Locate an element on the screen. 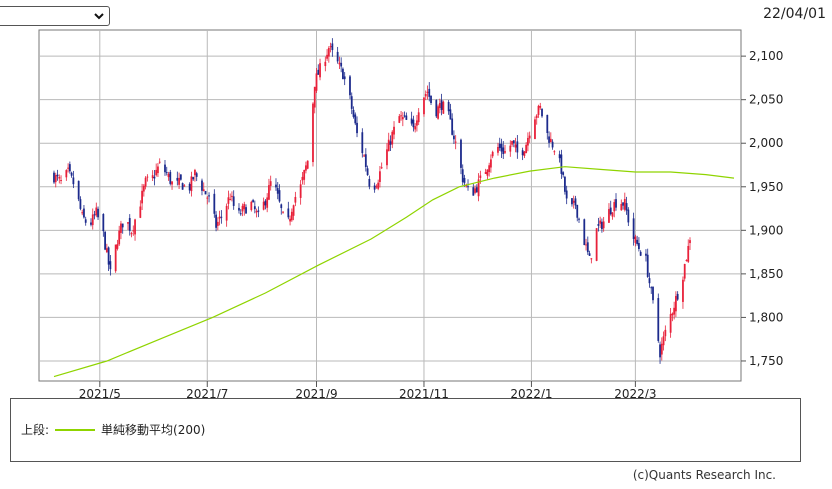  period-select is located at coordinates (55, 16).